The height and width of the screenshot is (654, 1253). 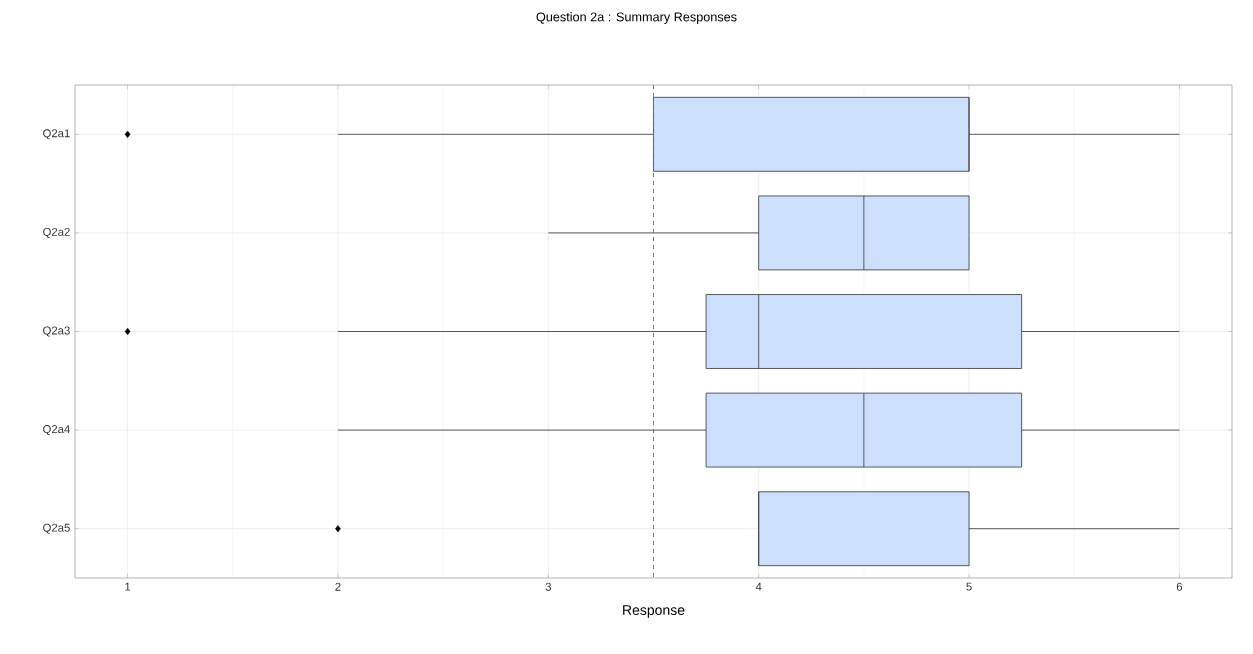 What do you see at coordinates (338, 586) in the screenshot?
I see `x-tick-label: 2` at bounding box center [338, 586].